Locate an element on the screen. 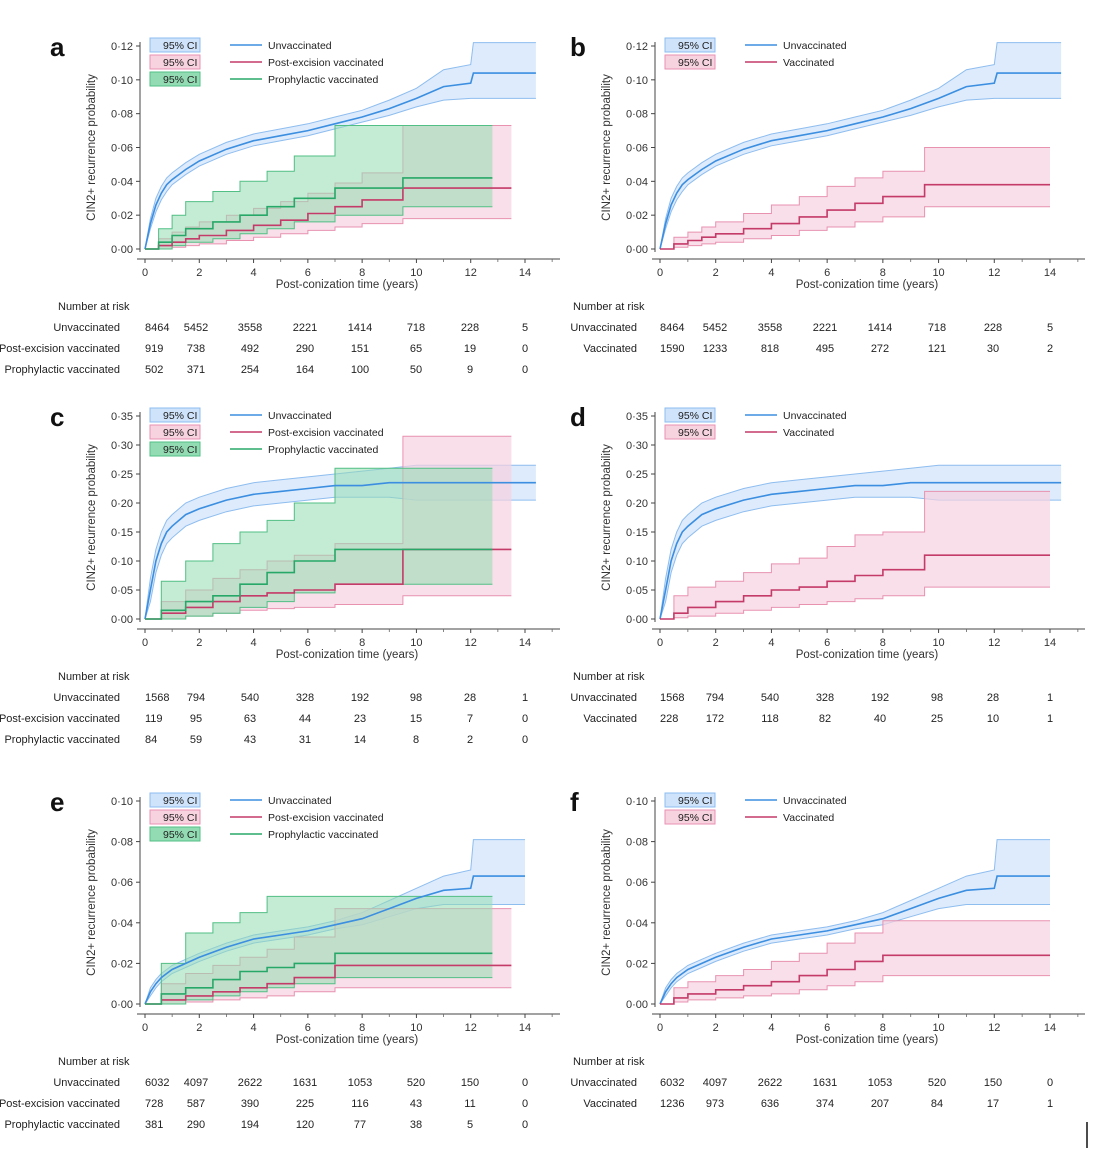 This screenshot has height=1153, width=1110. risk-value: 973 is located at coordinates (715, 1104).